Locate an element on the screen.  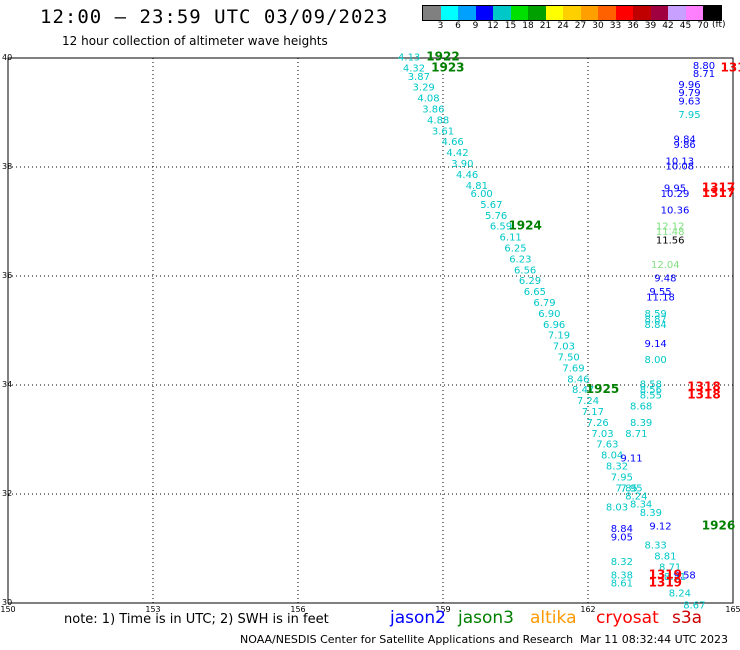
wave-height-label: 8.87 is located at coordinates (656, 319).